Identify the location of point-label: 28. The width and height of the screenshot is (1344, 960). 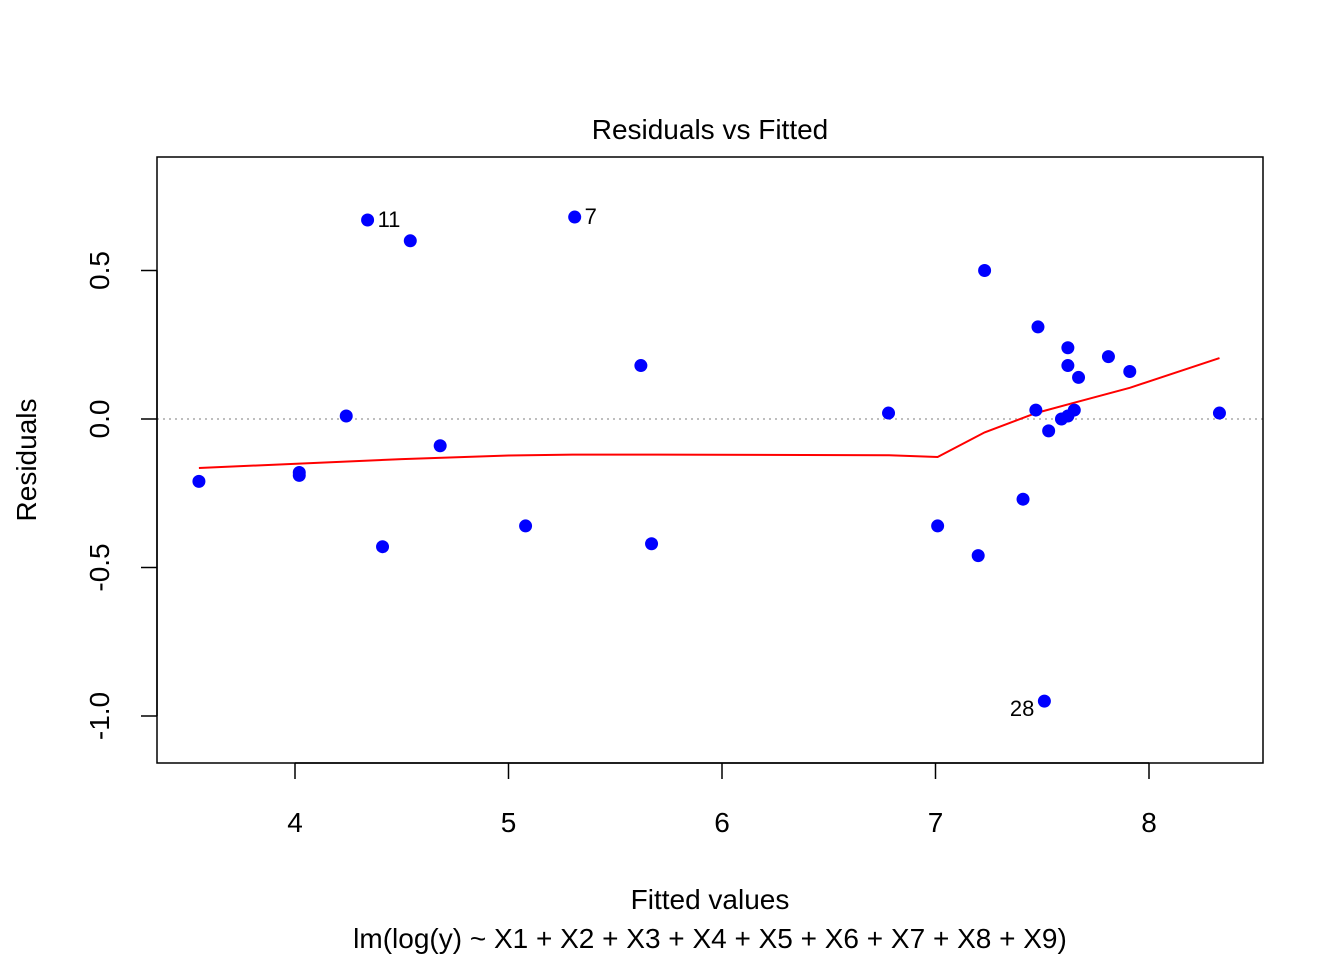
(1022, 708).